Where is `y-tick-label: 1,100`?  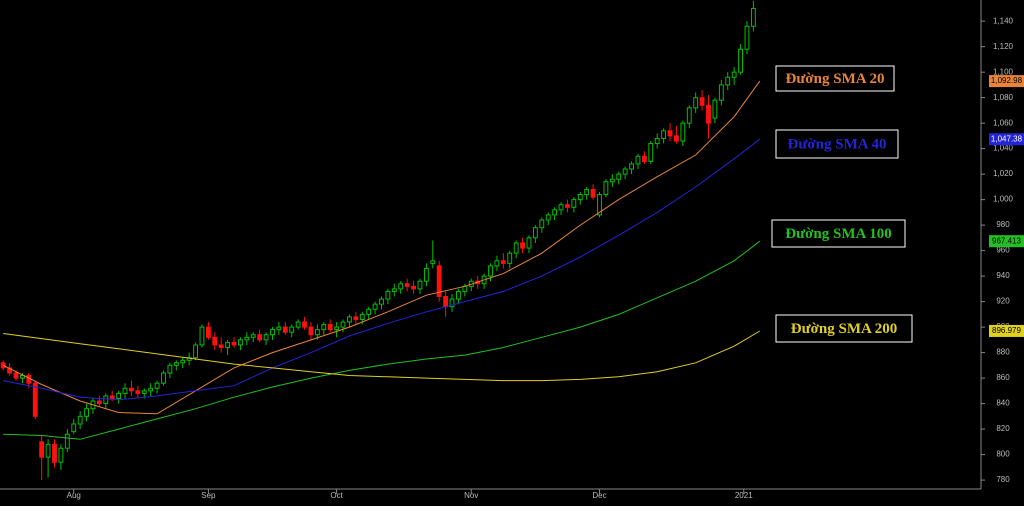 y-tick-label: 1,100 is located at coordinates (1003, 71).